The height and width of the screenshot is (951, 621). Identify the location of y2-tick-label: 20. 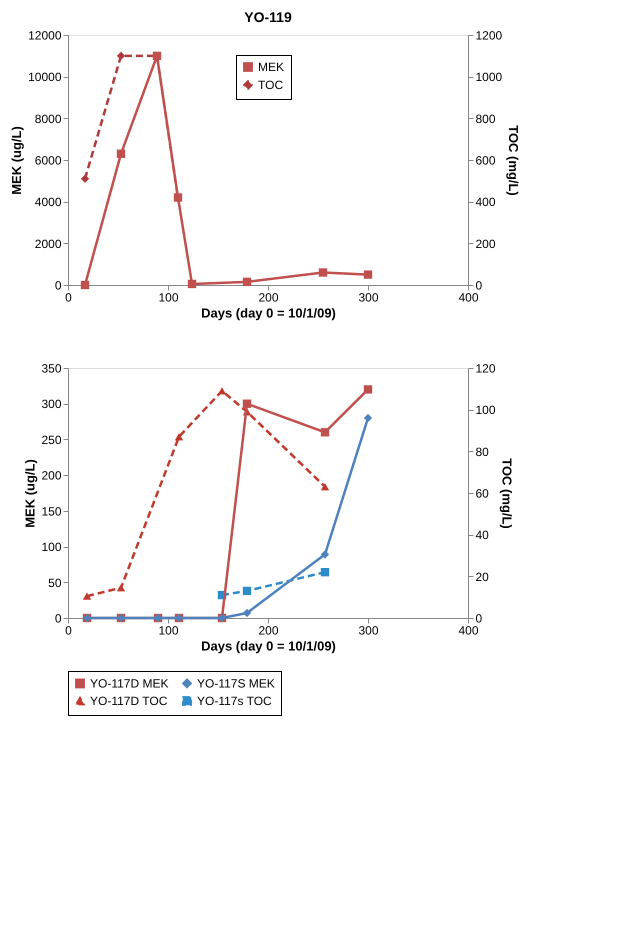
(483, 577).